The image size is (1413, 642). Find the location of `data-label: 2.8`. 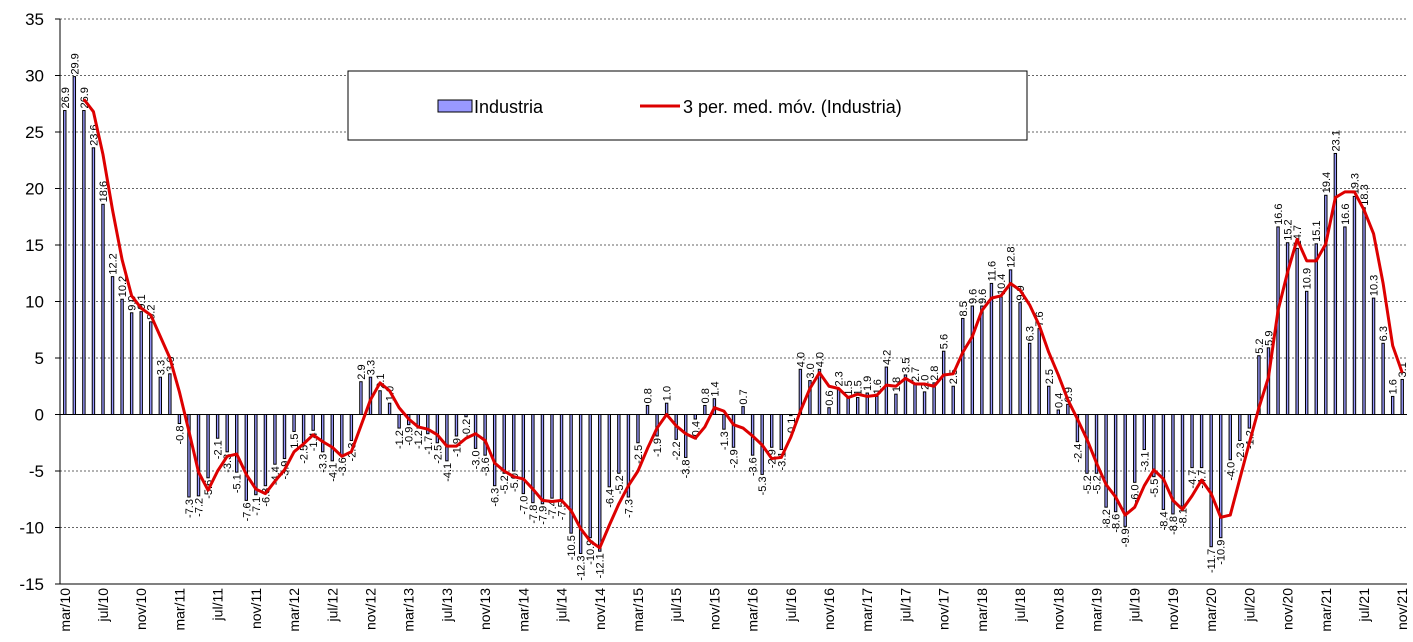

data-label: 2.8 is located at coordinates (935, 373).